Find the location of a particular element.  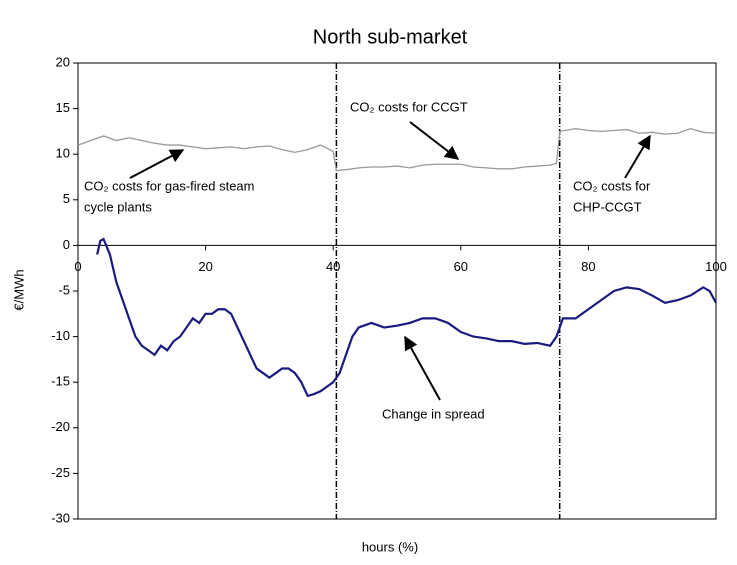

x-tick-label: 0 is located at coordinates (77, 266).